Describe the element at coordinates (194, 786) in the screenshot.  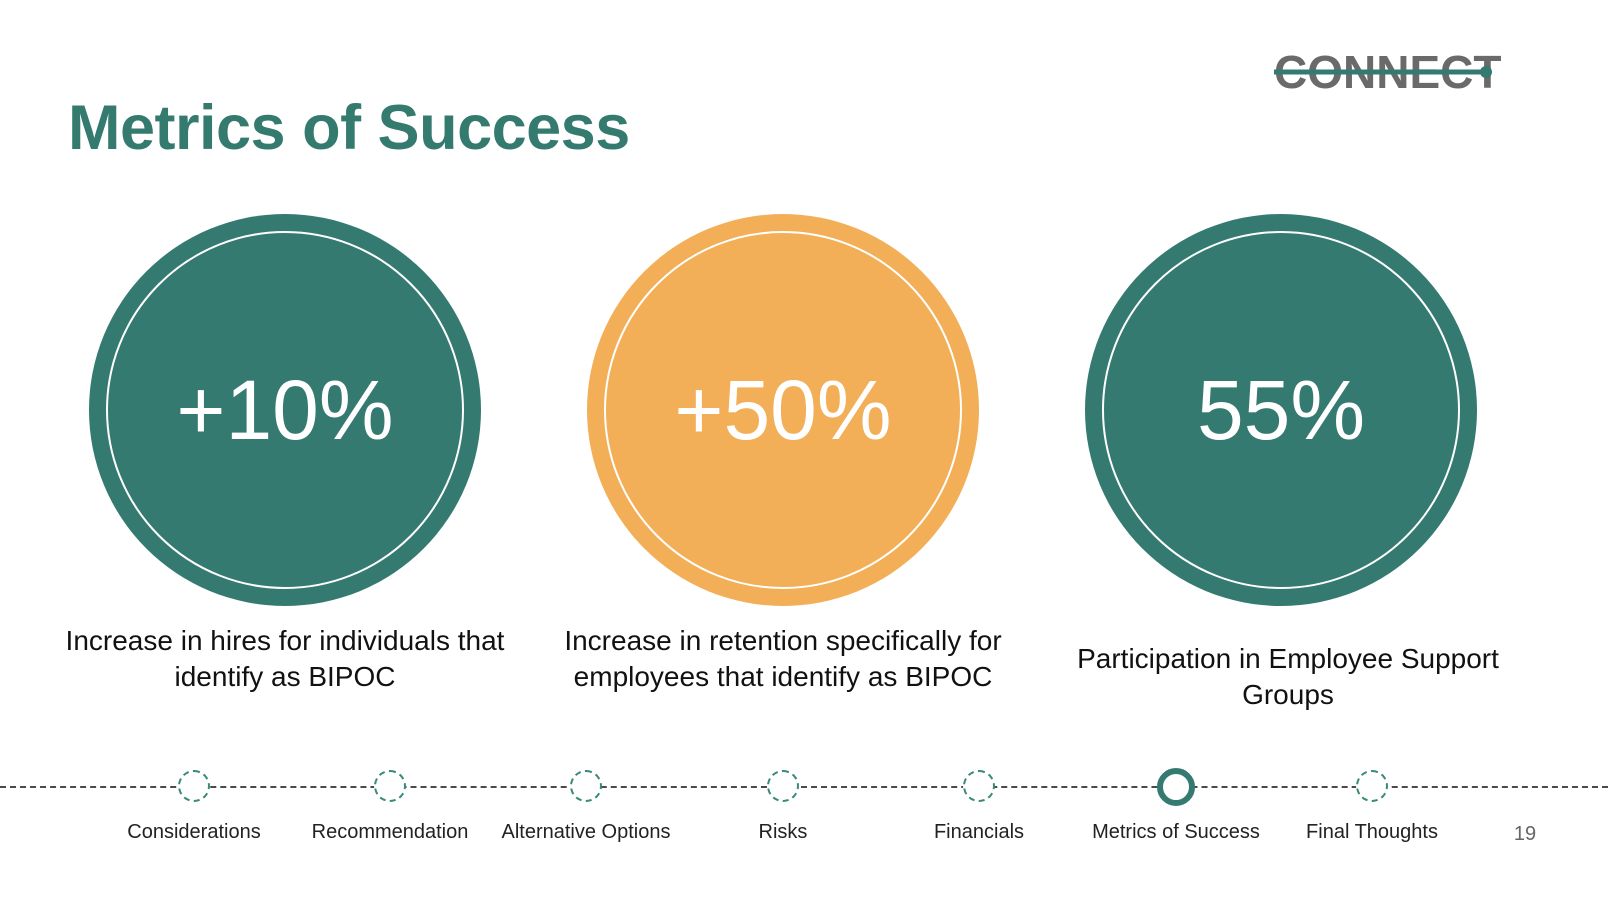
I see `nav-node-considerations` at that location.